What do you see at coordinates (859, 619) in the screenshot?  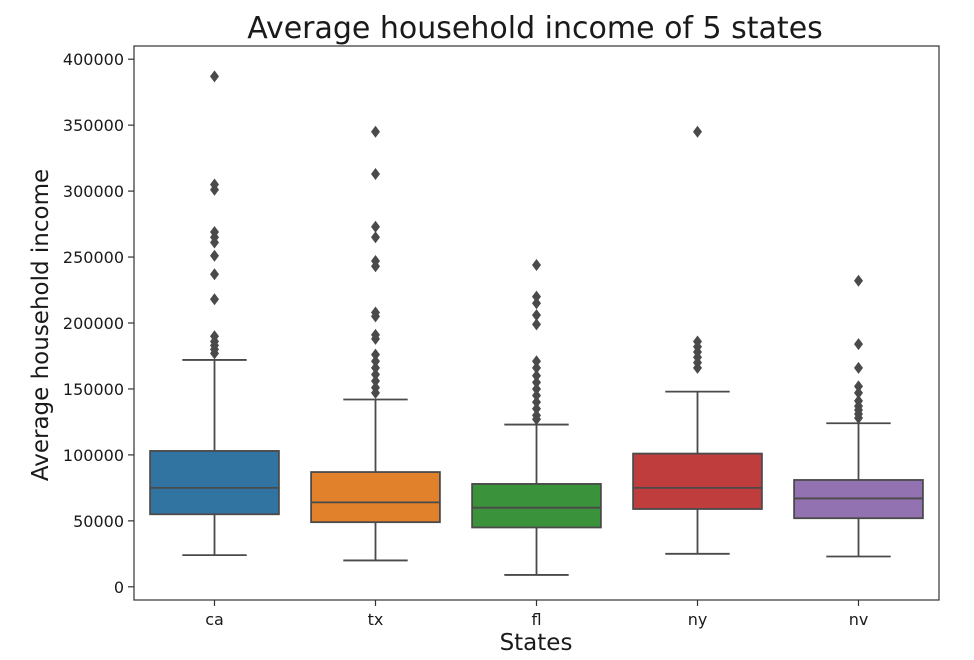 I see `x-tick-label: nv` at bounding box center [859, 619].